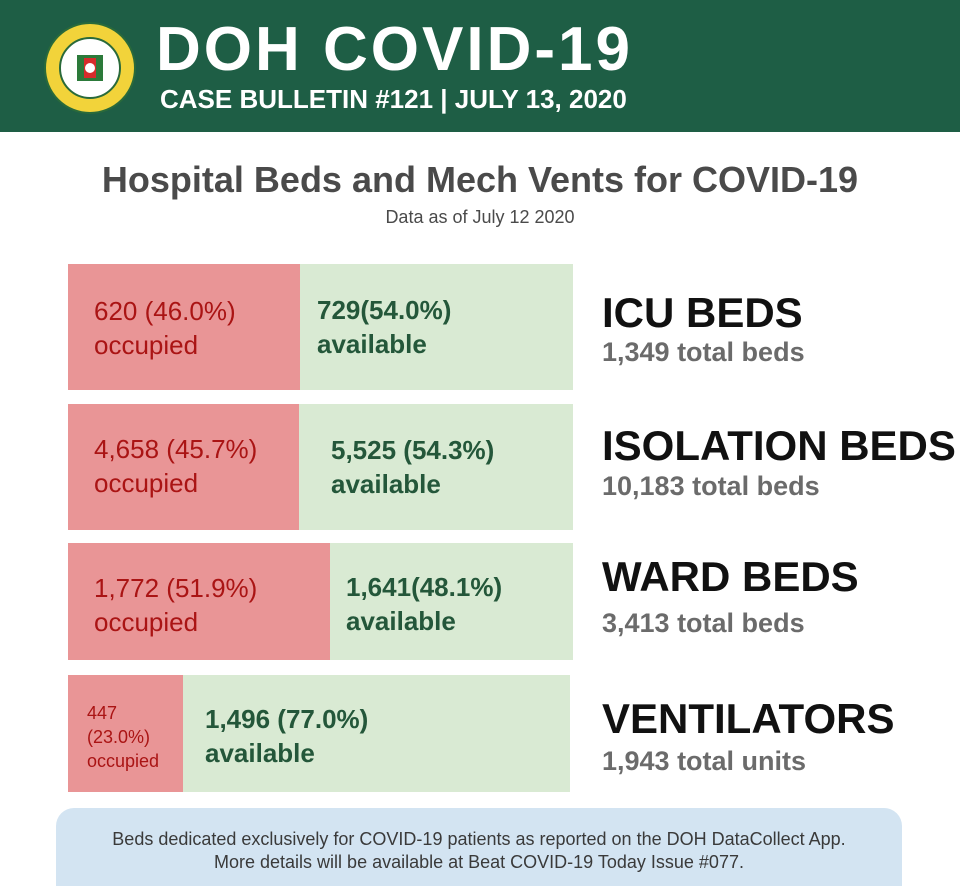  What do you see at coordinates (394, 49) in the screenshot?
I see `header-title: DOH COVID-19` at bounding box center [394, 49].